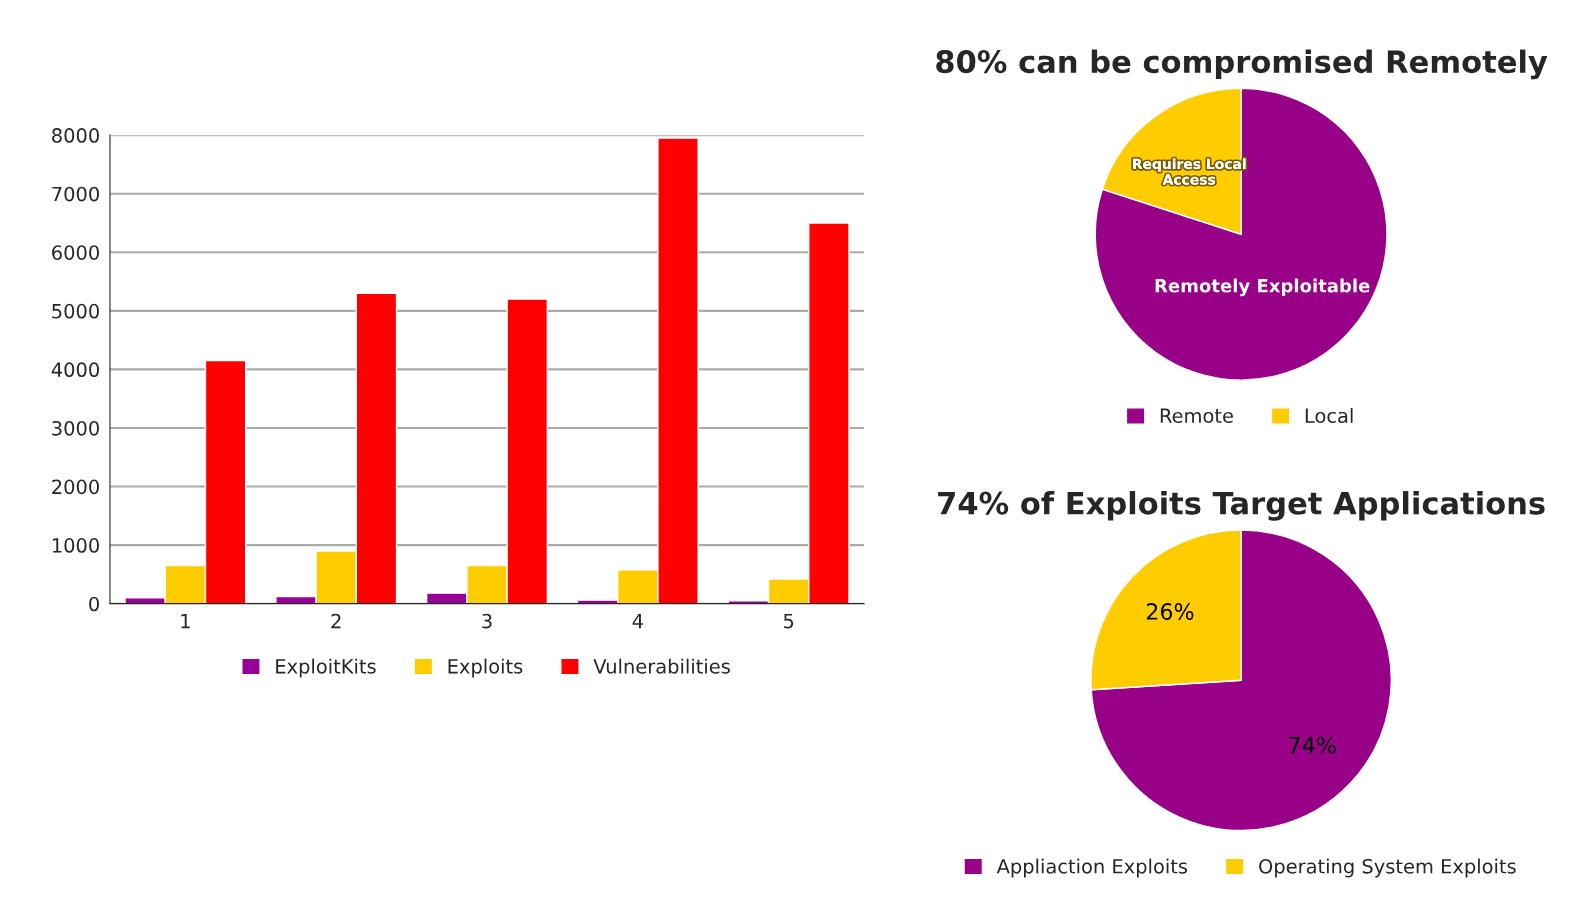 The height and width of the screenshot is (901, 1571). Describe the element at coordinates (75, 311) in the screenshot. I see `y-tick-label: 5000` at that location.